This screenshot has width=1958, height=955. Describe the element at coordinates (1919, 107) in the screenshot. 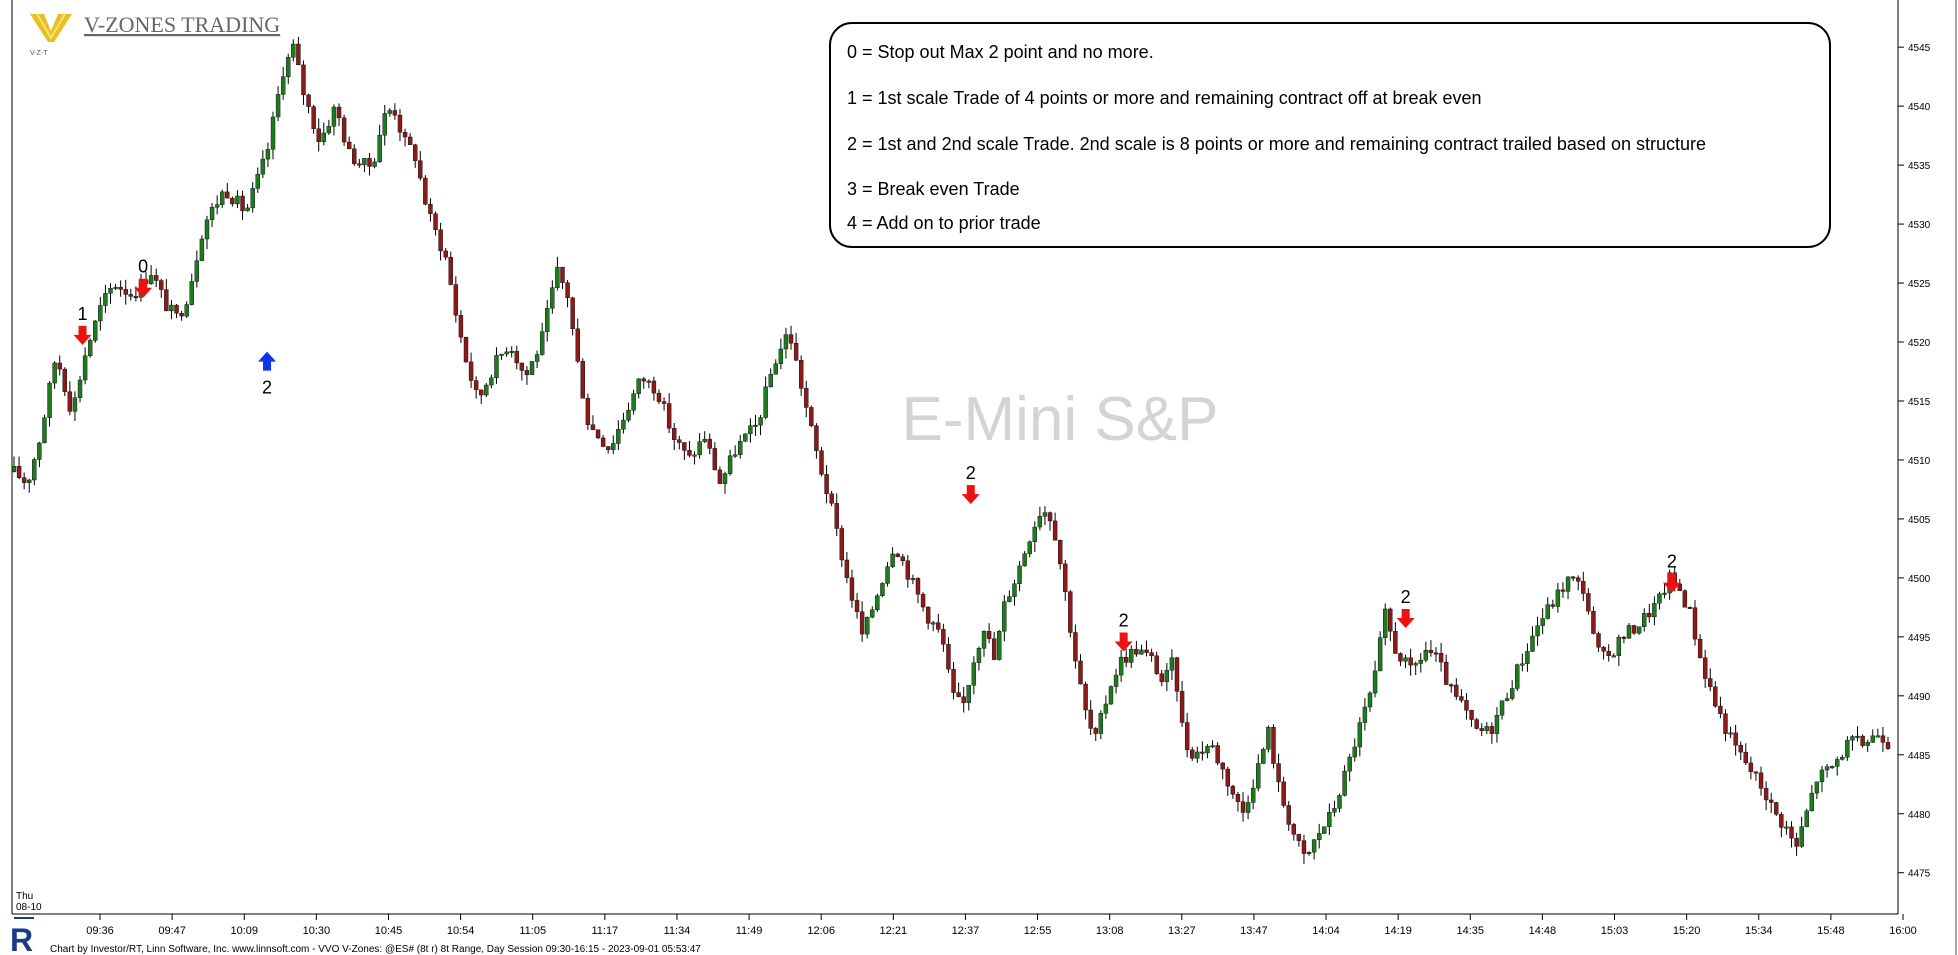

I see `price-tick-label: 4540` at that location.